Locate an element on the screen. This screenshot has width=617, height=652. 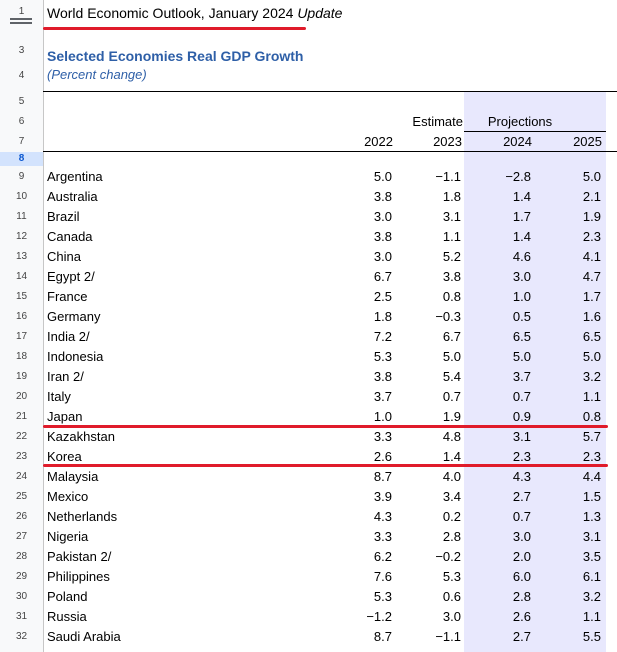
row-number: 16 is located at coordinates (21, 316).